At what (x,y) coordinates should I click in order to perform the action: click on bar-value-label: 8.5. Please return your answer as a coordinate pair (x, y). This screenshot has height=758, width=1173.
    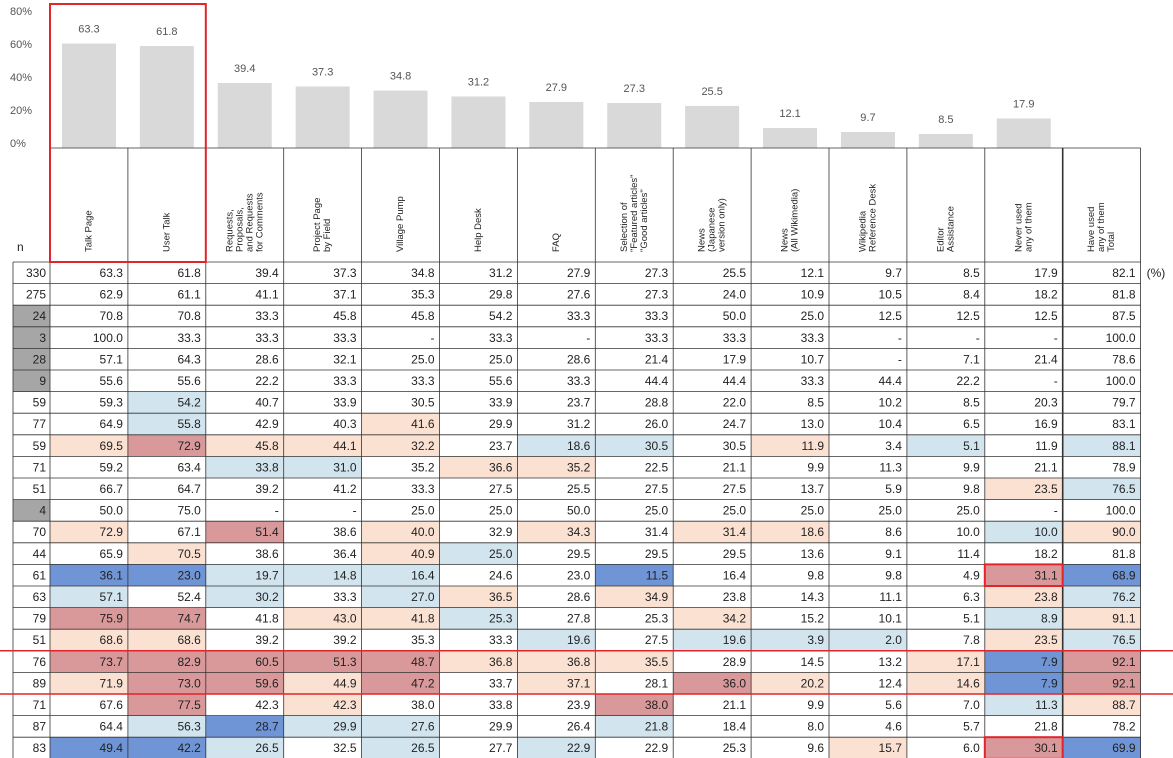
    Looking at the image, I should click on (945, 120).